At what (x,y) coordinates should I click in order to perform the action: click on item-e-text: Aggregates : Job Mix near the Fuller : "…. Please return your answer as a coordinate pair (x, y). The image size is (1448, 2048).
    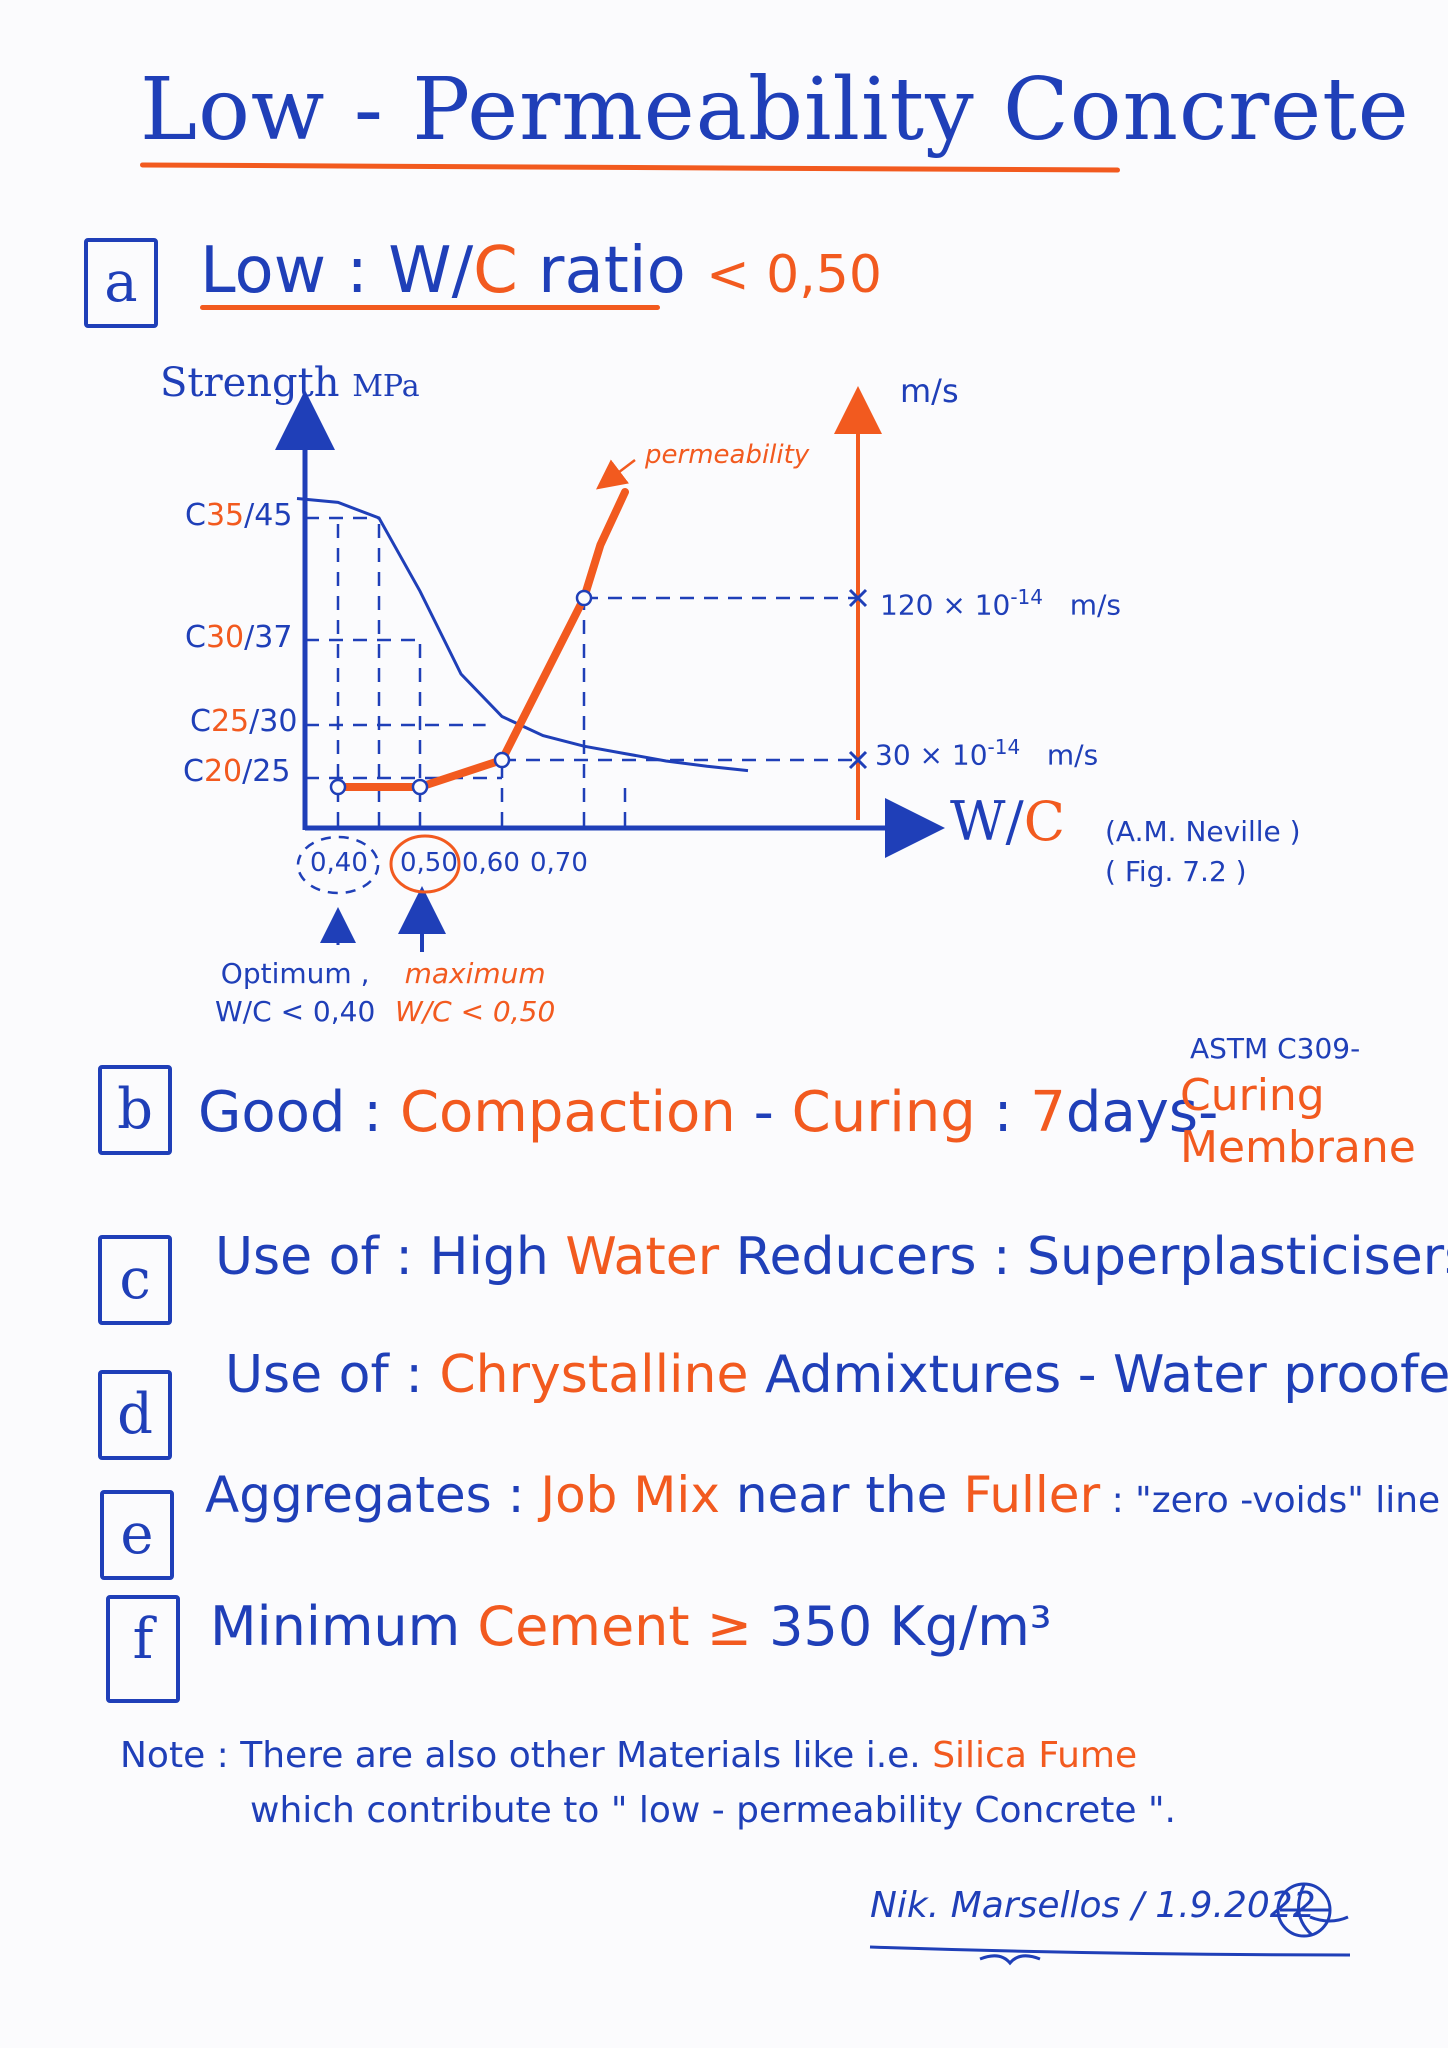
    Looking at the image, I should click on (823, 1495).